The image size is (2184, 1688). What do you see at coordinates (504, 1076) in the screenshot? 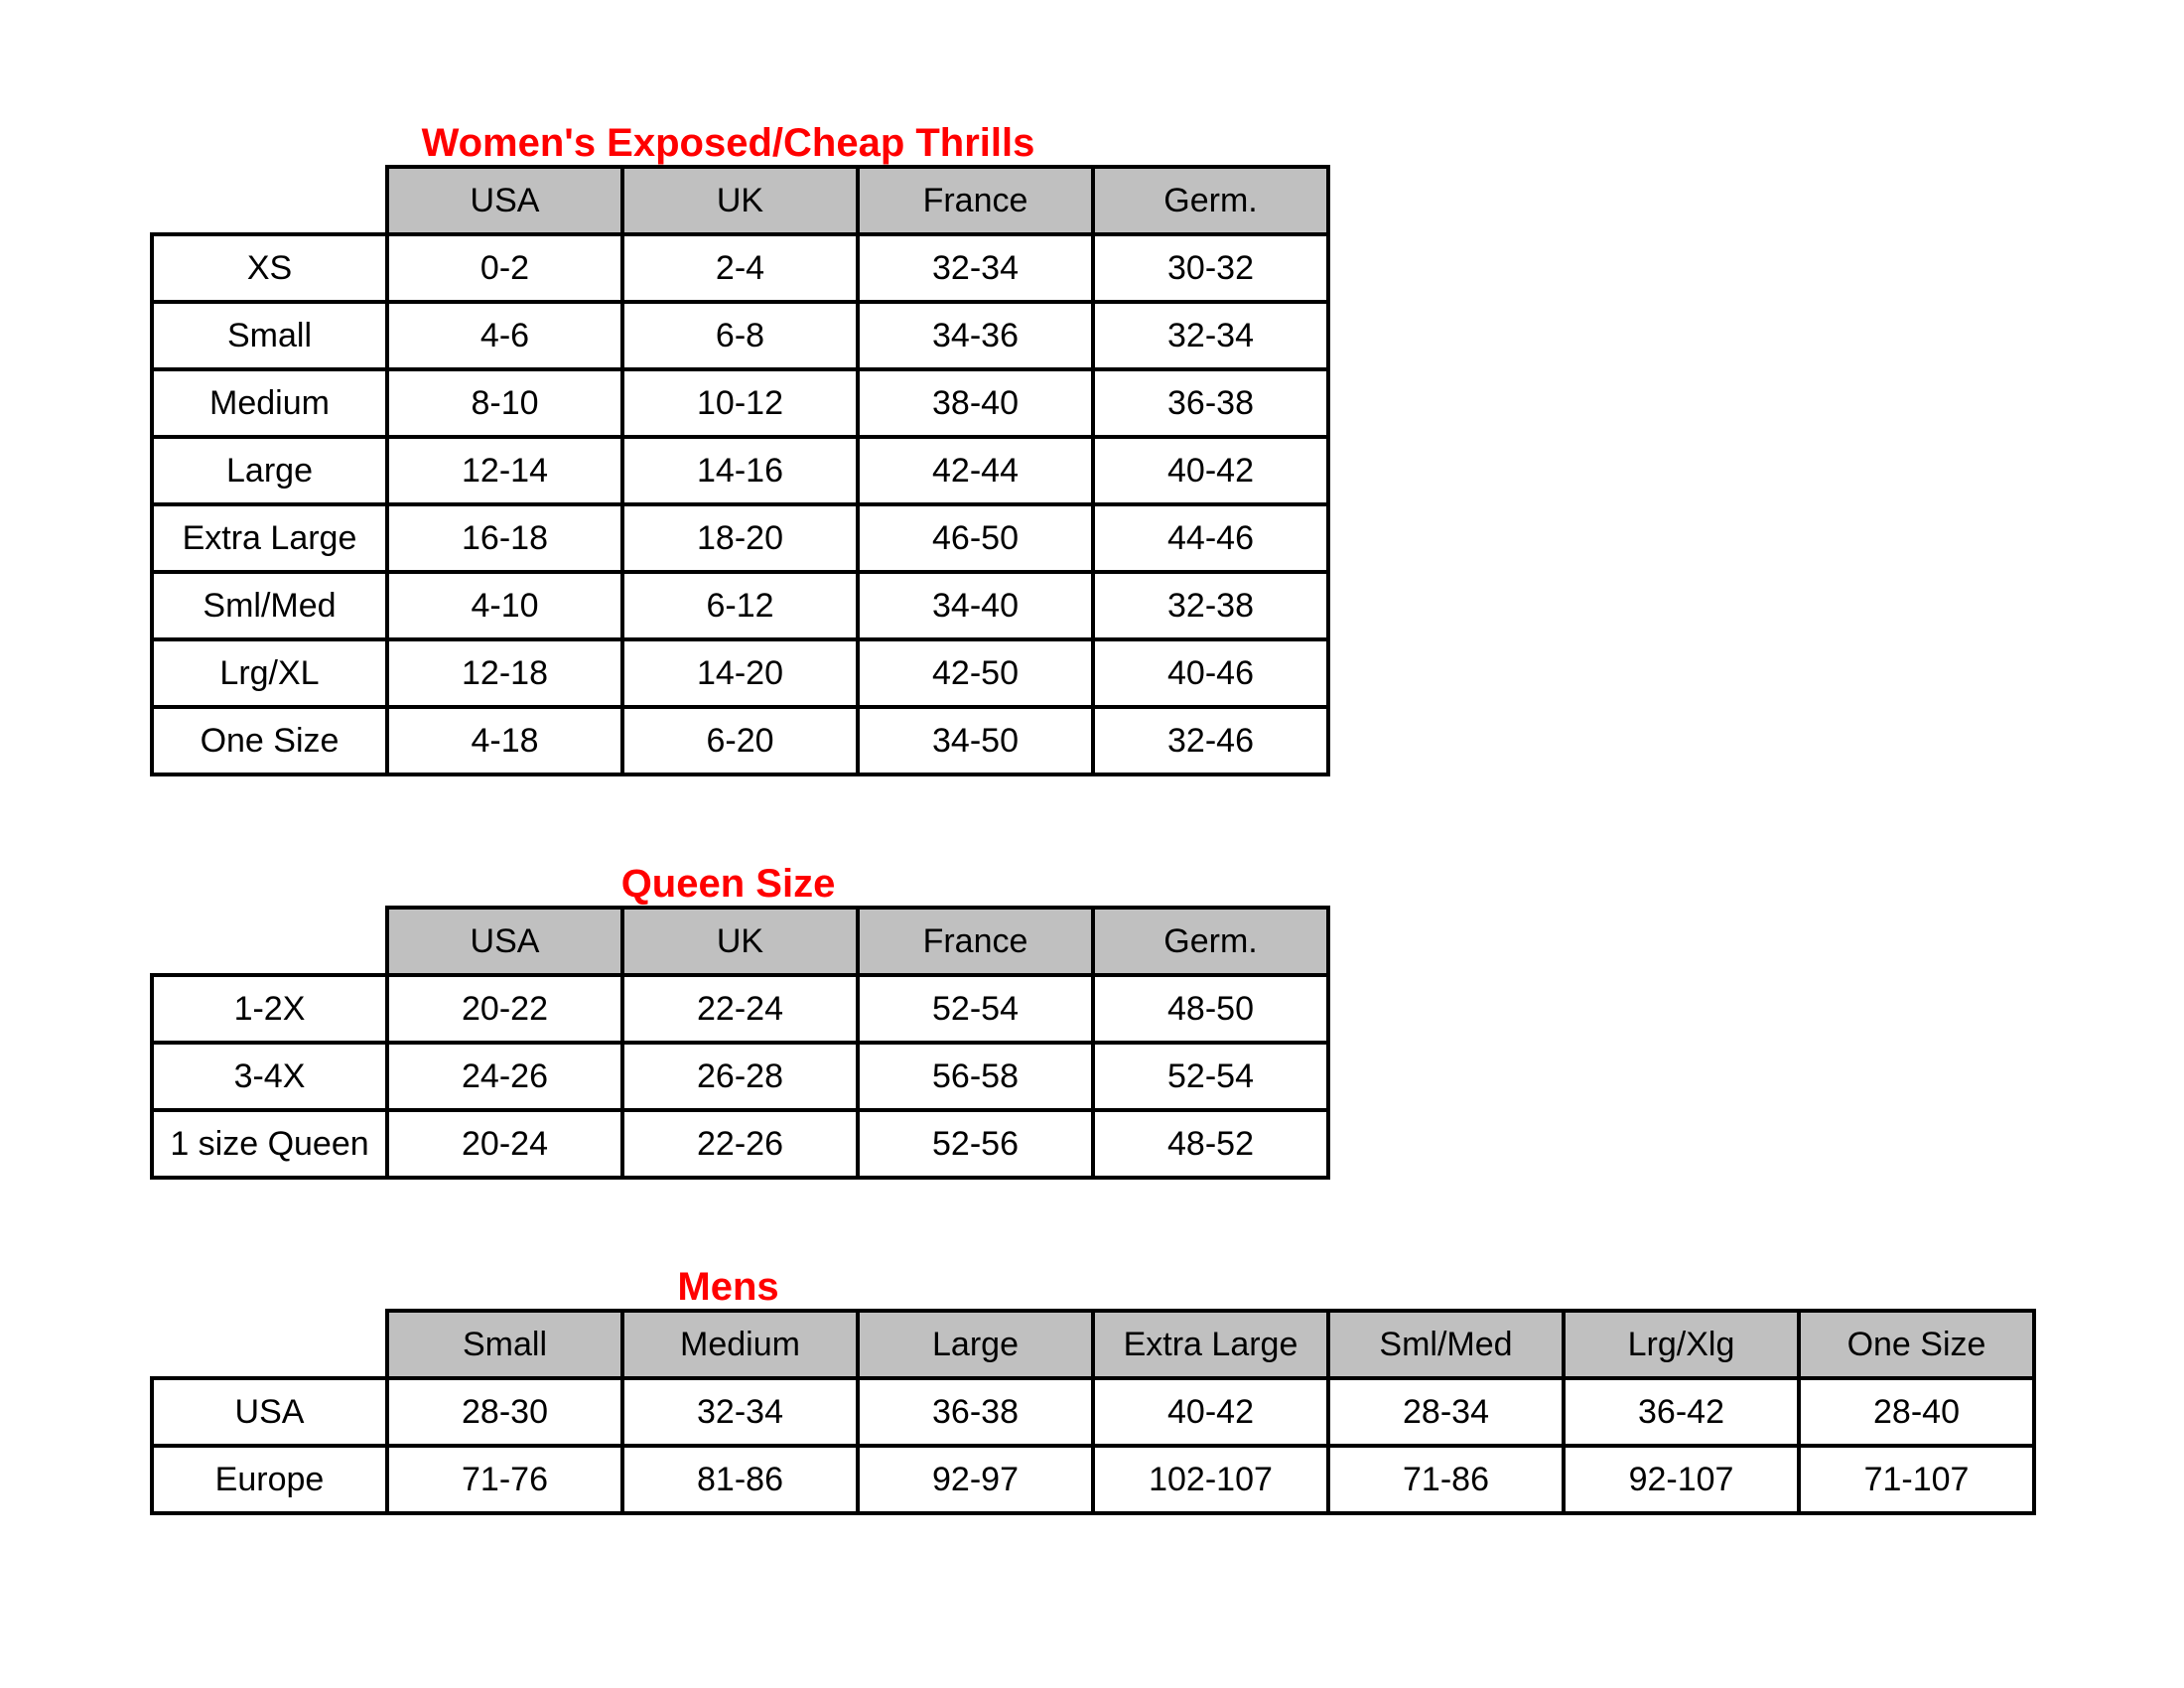
I see `size-cell: 24-26` at bounding box center [504, 1076].